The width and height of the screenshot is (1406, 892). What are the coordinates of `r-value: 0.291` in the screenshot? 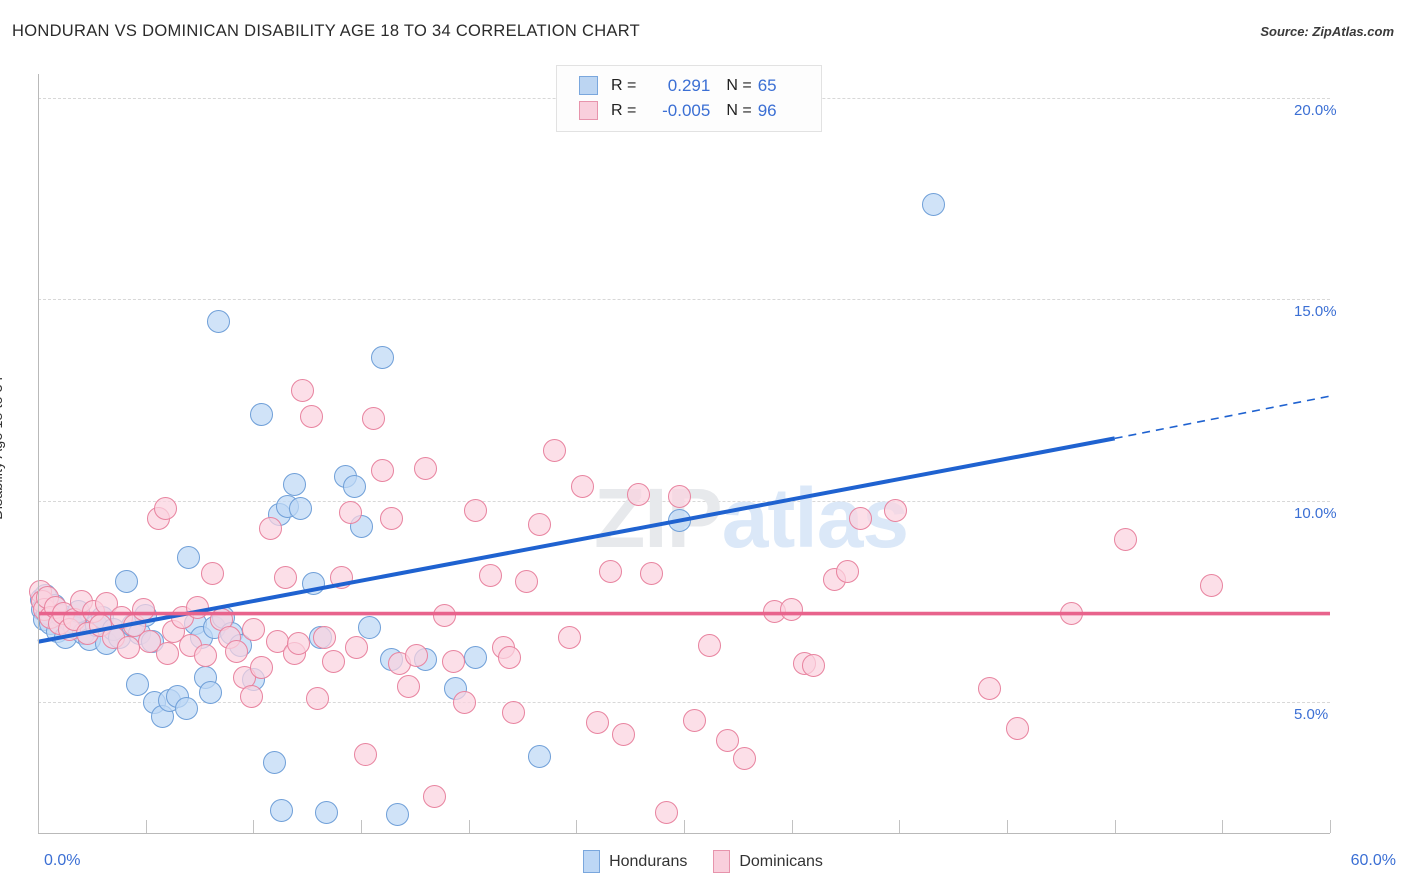 It's located at (689, 85).